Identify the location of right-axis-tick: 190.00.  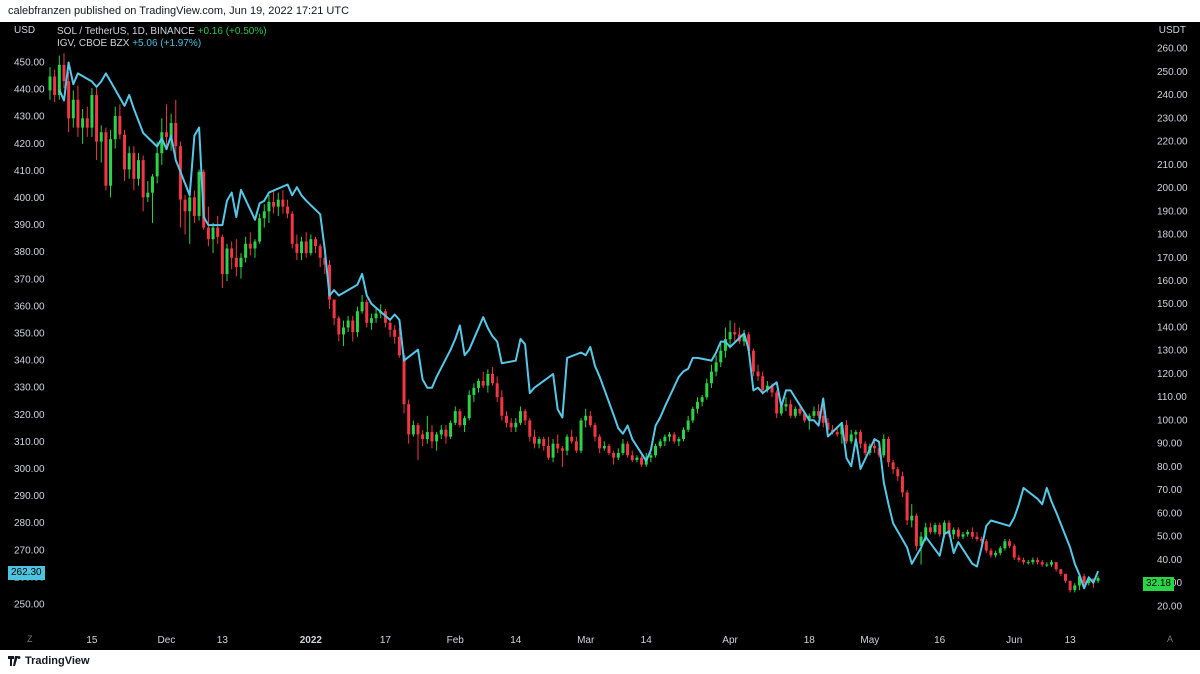
(1172, 211).